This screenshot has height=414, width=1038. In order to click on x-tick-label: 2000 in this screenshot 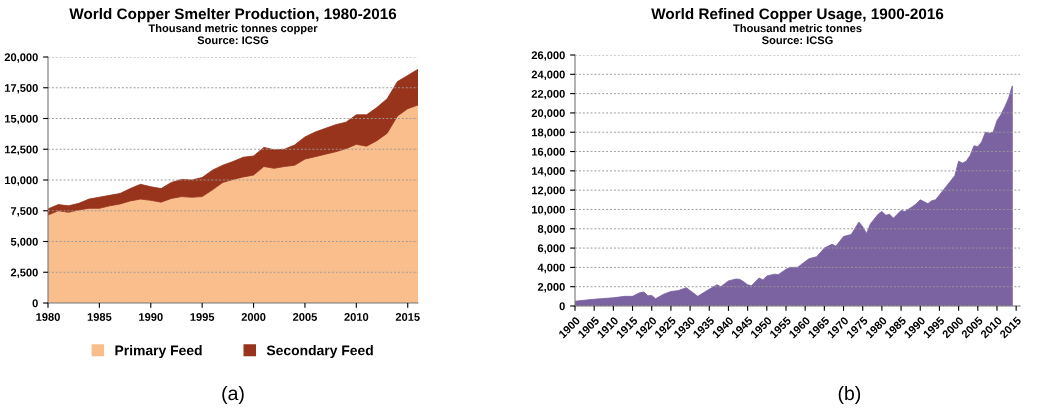, I will do `click(253, 317)`.